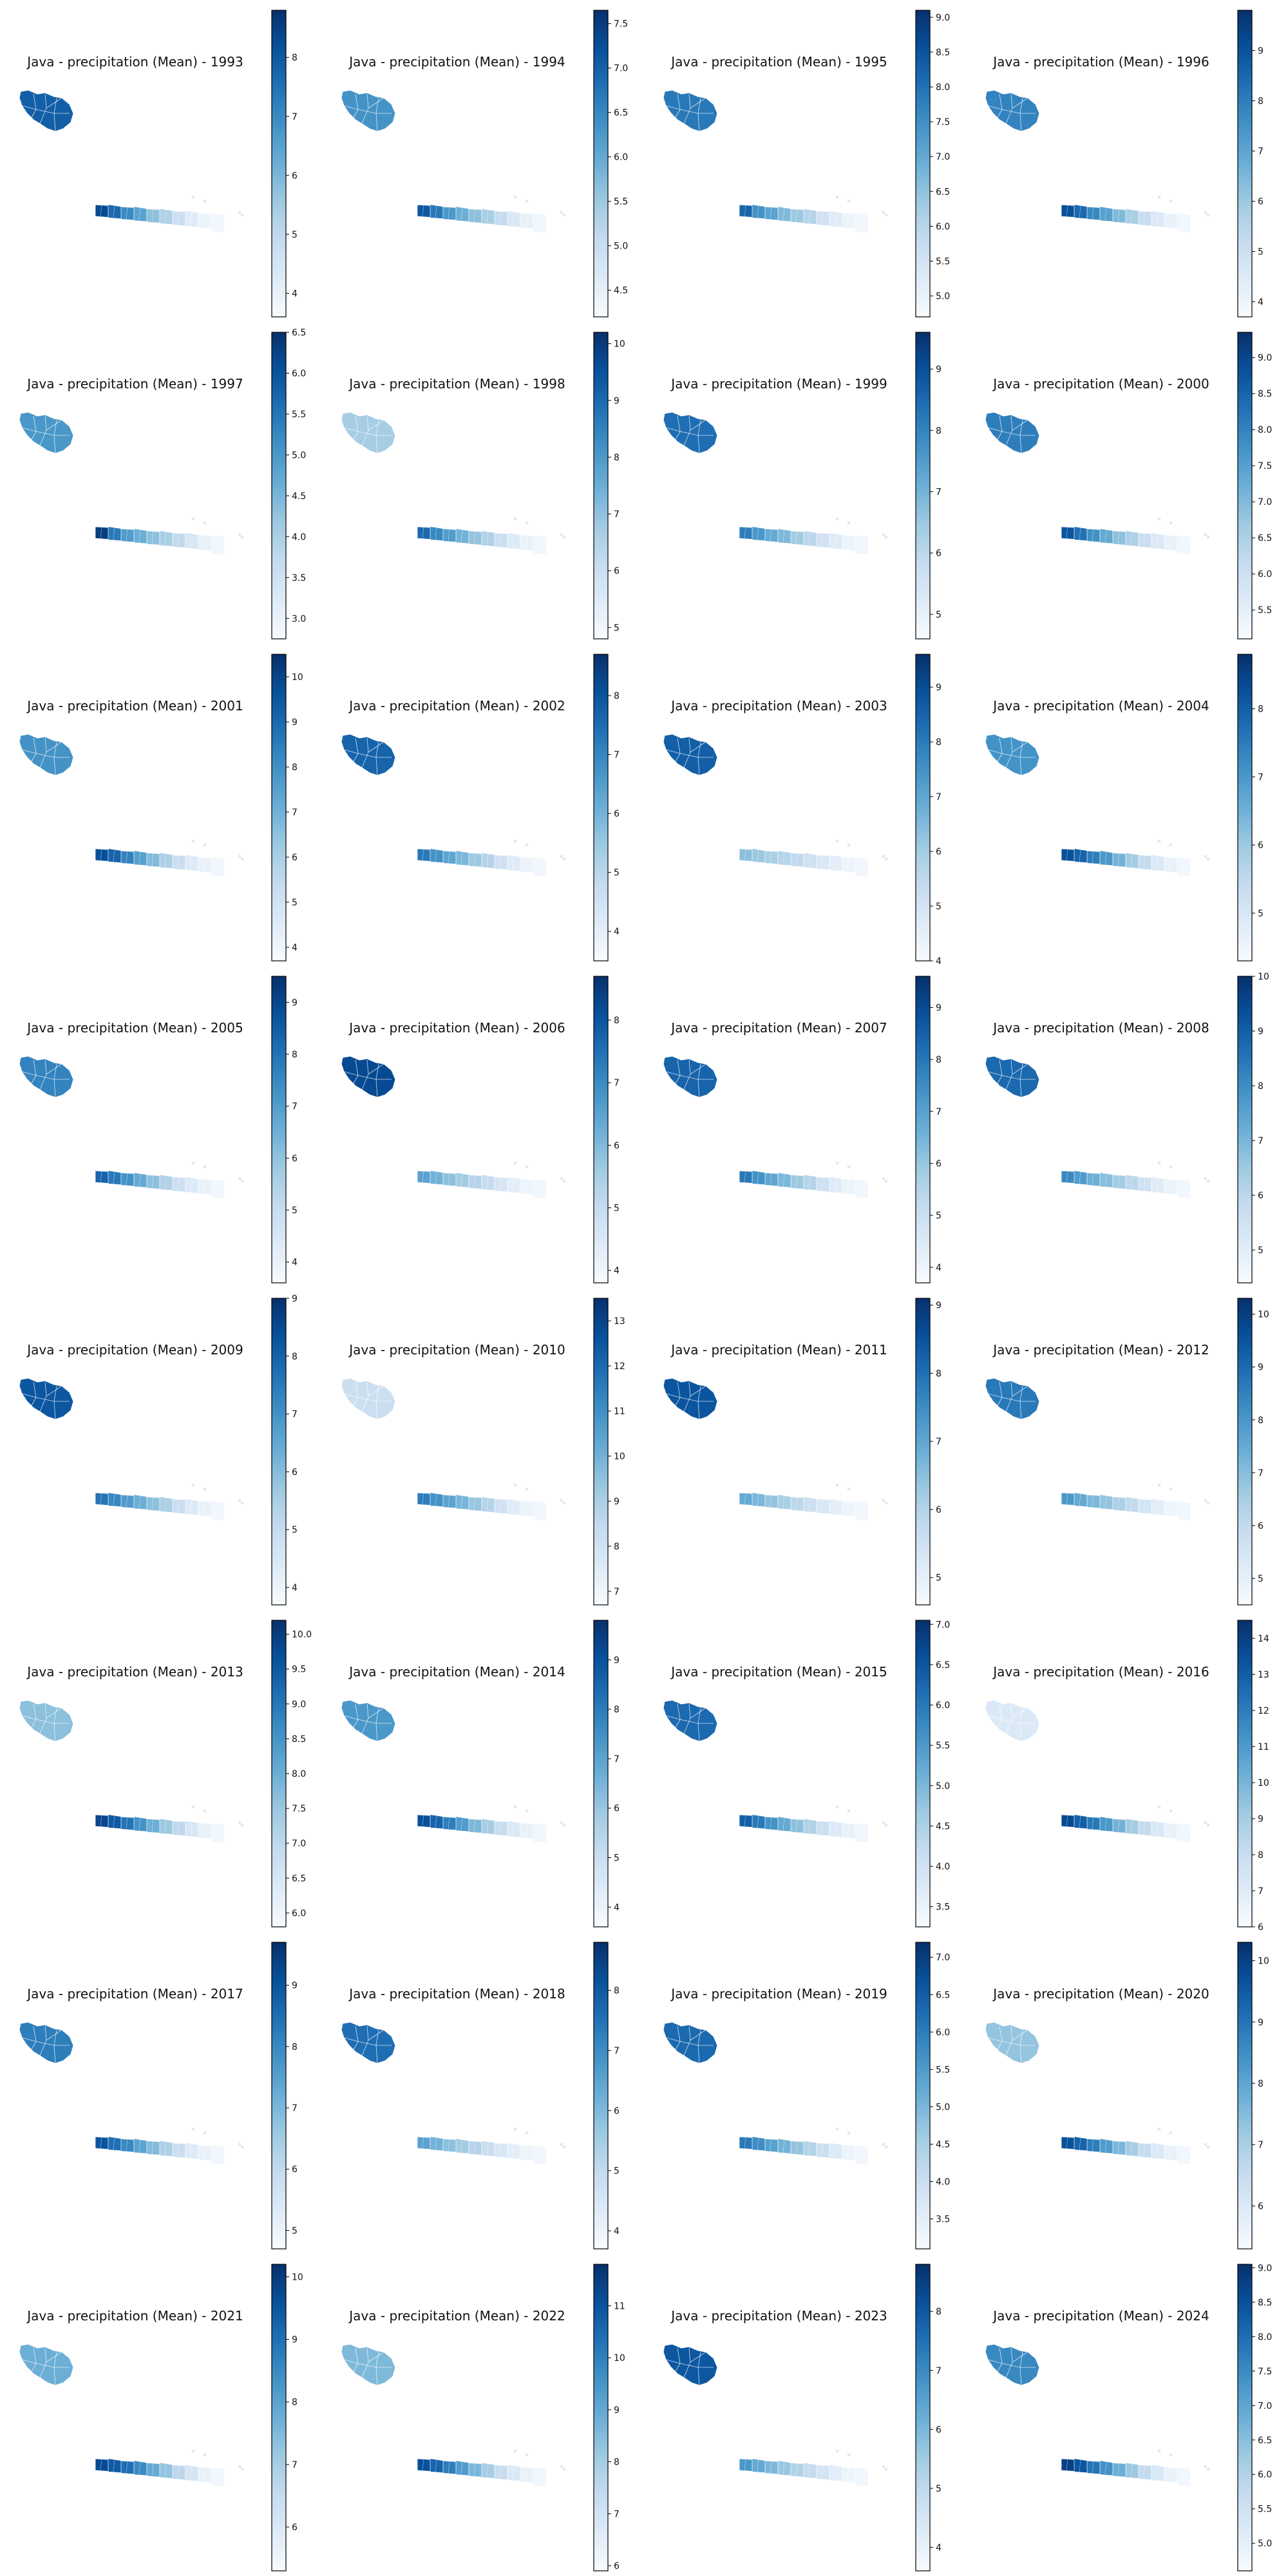 The image size is (1288, 2576). Describe the element at coordinates (807, 163) in the screenshot. I see `map-svg: 5.0 5.5 6.0 6.5 7.0 7.5 8.0 8.5 9.0` at that location.